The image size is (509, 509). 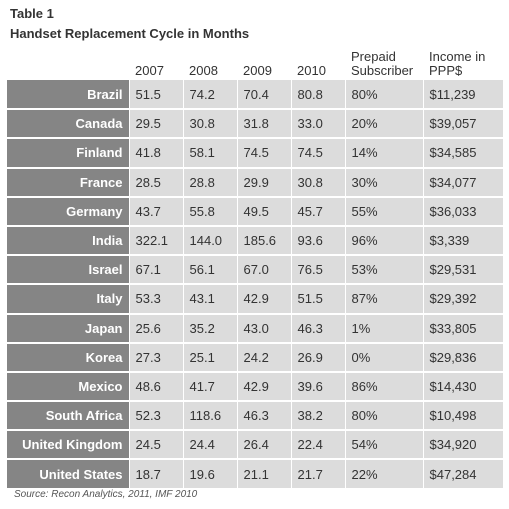 What do you see at coordinates (155, 182) in the screenshot?
I see `table-cell: 28.5` at bounding box center [155, 182].